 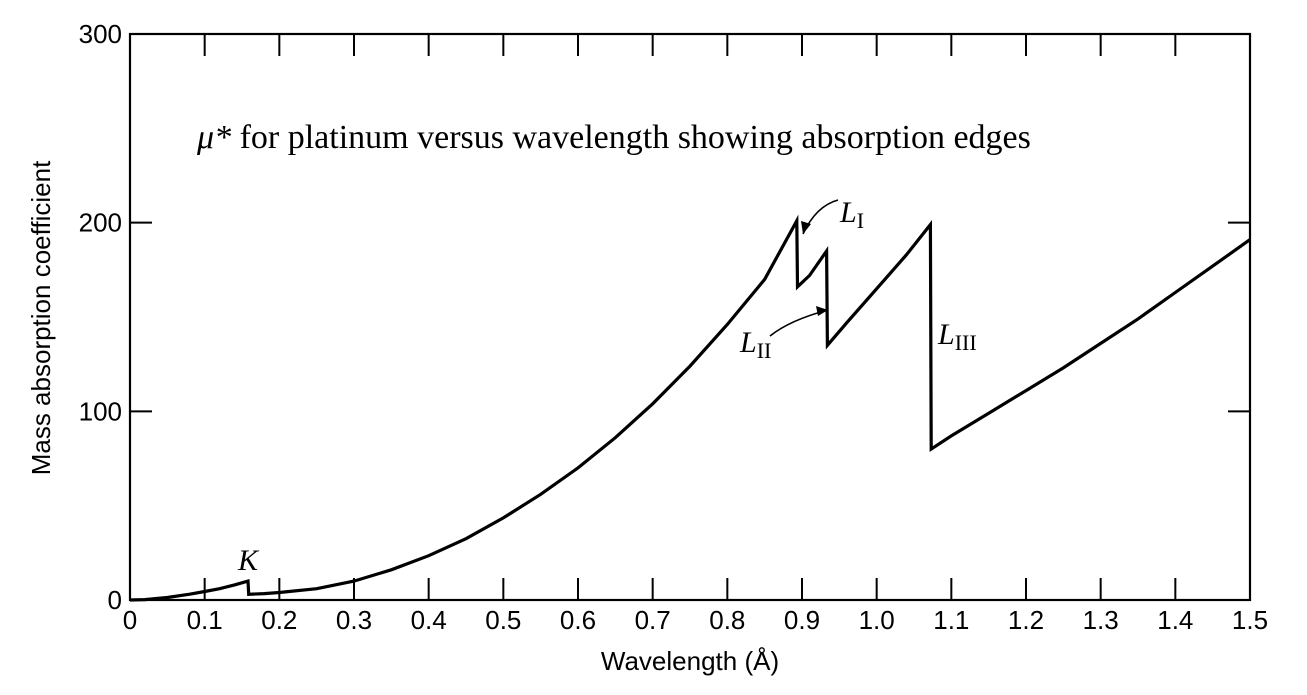 What do you see at coordinates (851, 214) in the screenshot?
I see `edge-label-li: LI` at bounding box center [851, 214].